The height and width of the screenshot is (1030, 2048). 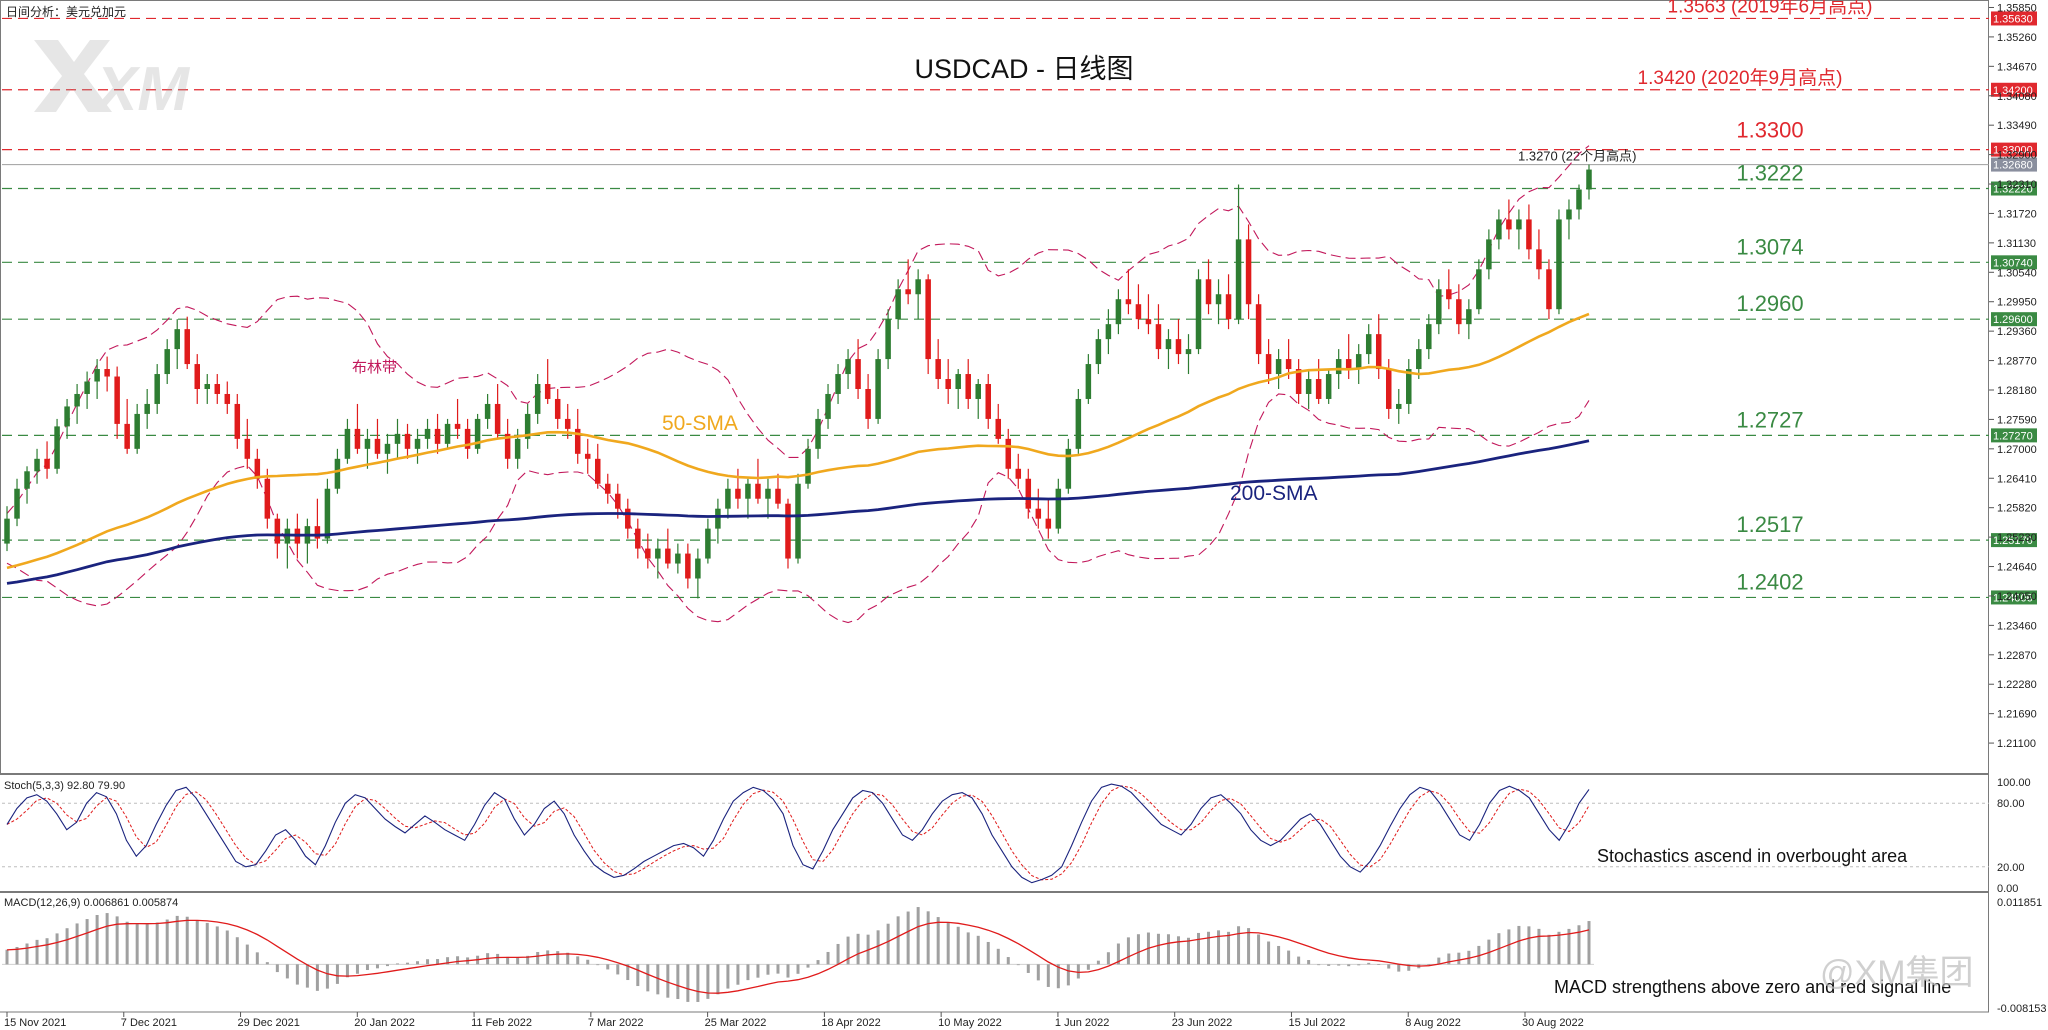 What do you see at coordinates (2017, 156) in the screenshot?
I see `price-tick-label: 1.32900` at bounding box center [2017, 156].